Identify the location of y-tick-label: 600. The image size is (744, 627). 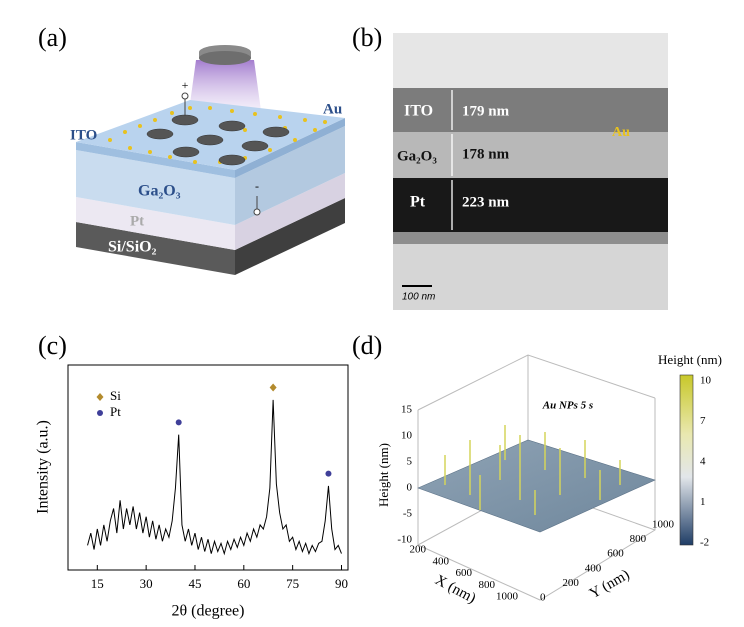
(615, 554).